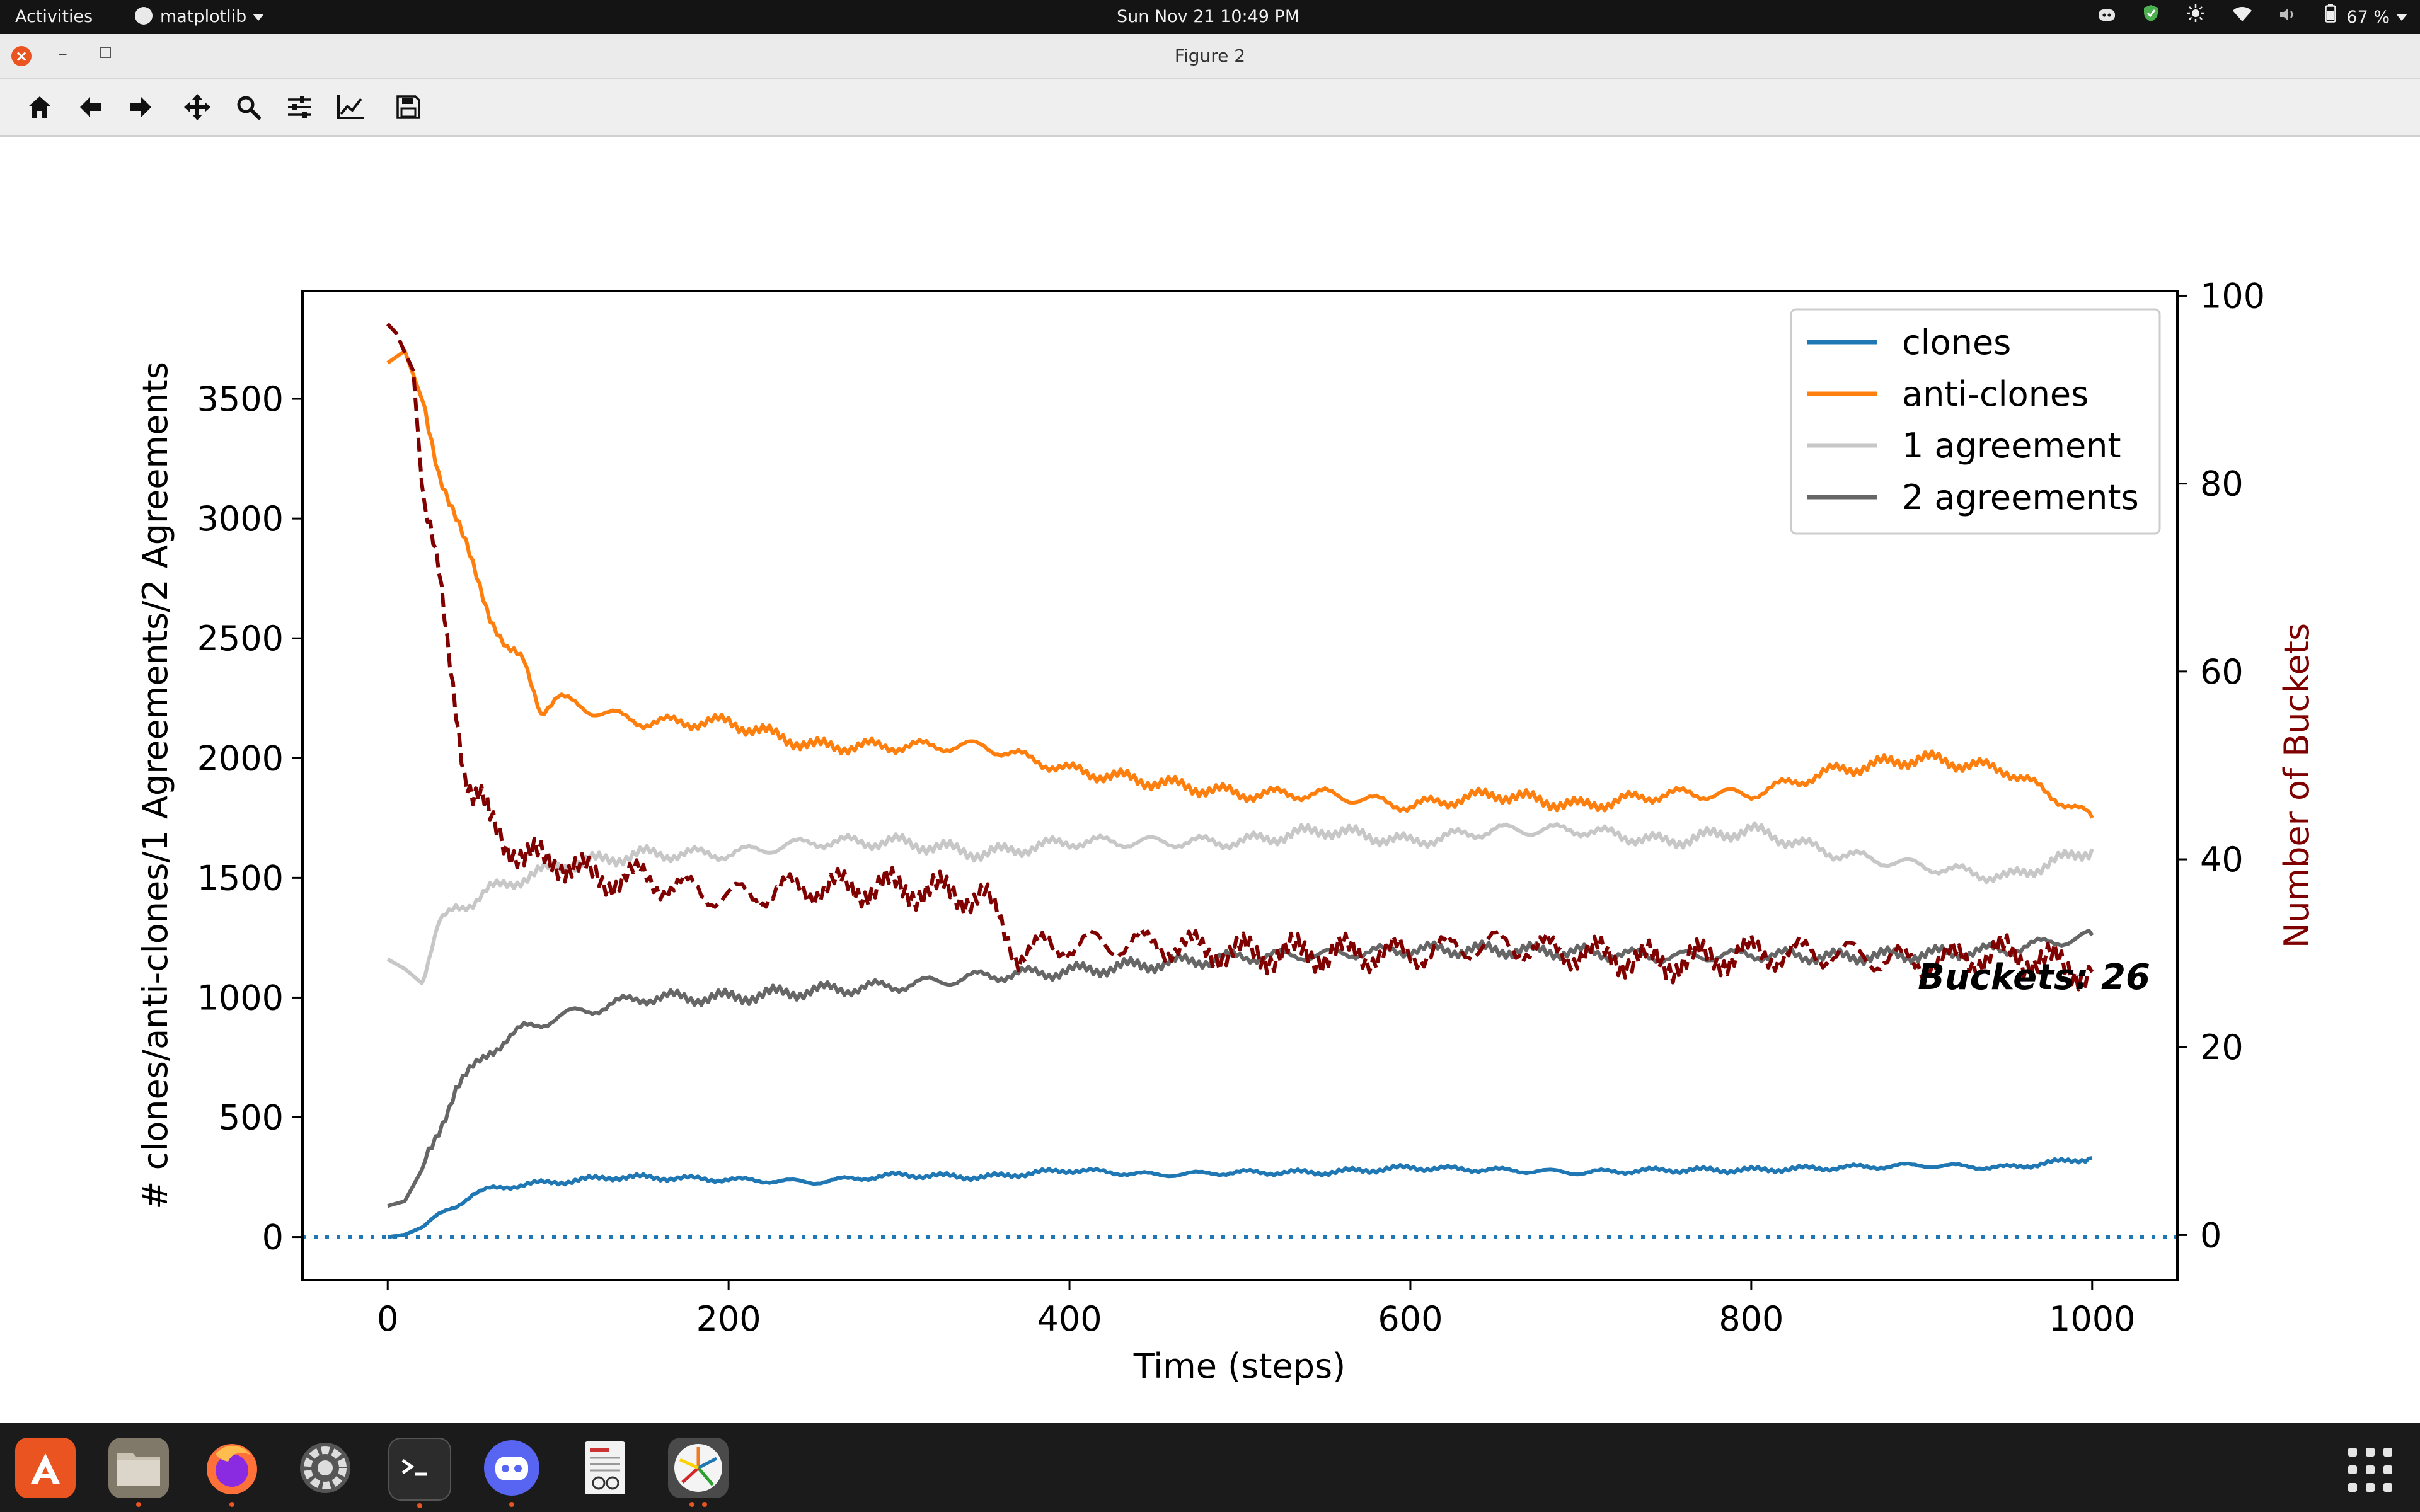  I want to click on pan-button, so click(197, 107).